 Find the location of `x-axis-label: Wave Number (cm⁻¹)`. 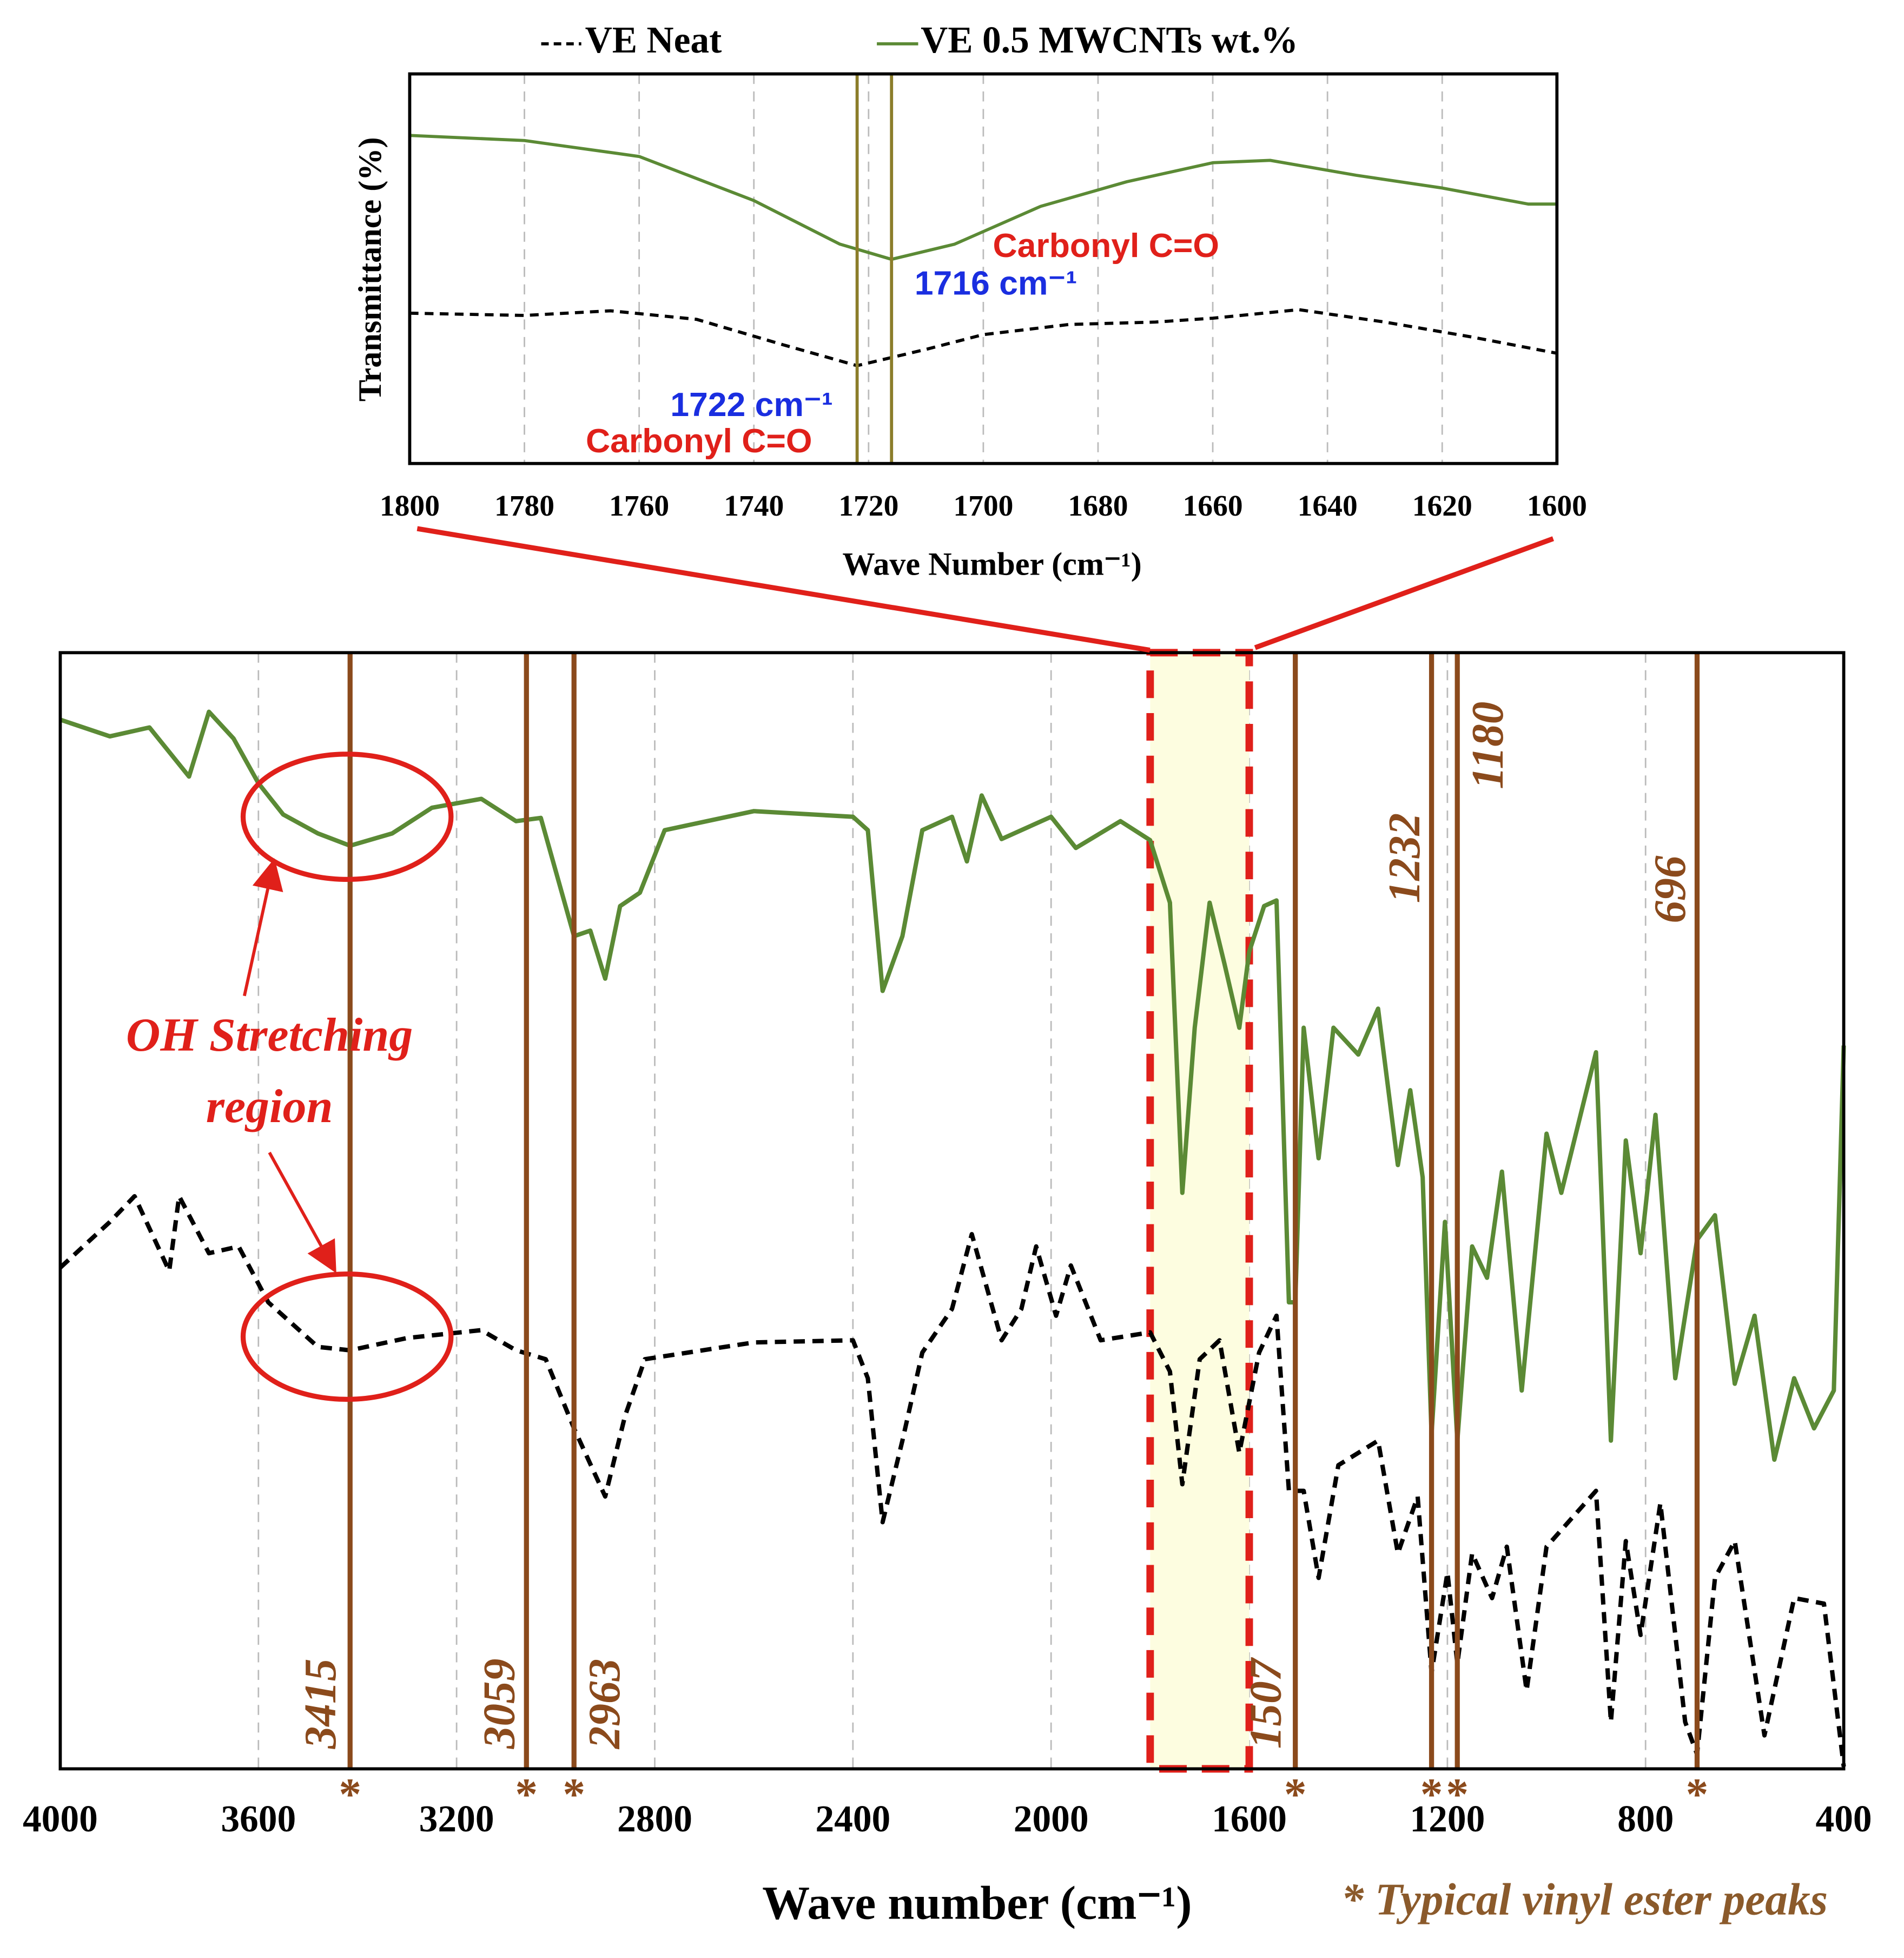

x-axis-label: Wave Number (cm⁻¹) is located at coordinates (992, 564).